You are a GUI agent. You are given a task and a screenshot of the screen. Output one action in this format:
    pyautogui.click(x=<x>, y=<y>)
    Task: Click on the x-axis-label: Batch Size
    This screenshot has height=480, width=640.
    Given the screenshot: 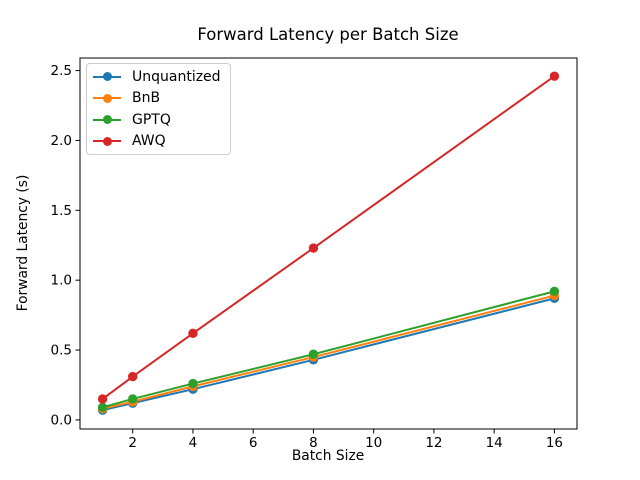 What is the action you would take?
    pyautogui.click(x=328, y=456)
    